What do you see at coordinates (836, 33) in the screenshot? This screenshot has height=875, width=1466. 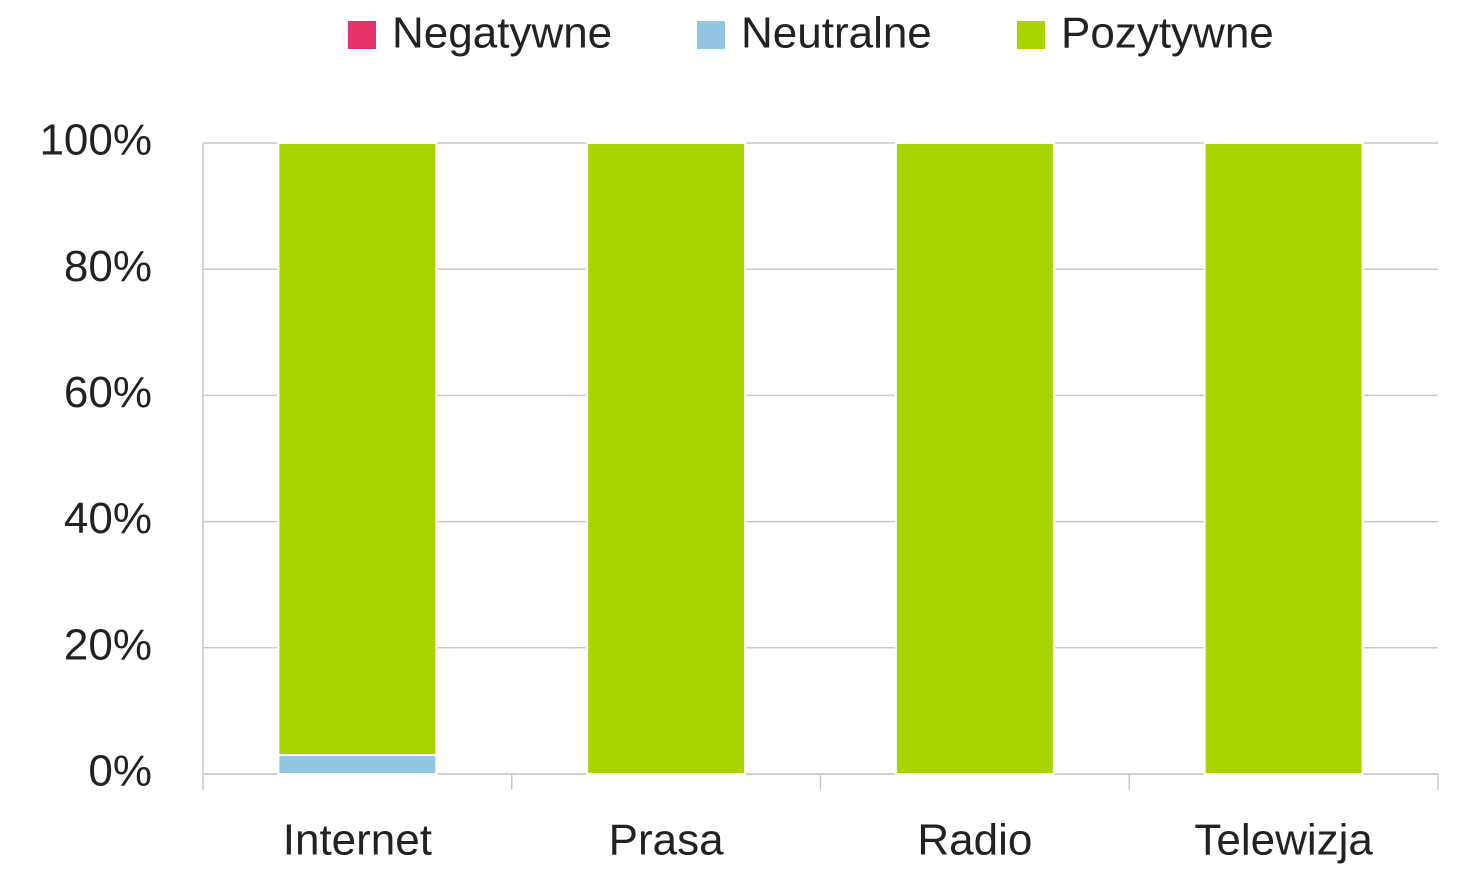 I see `legend-label: Neutralne` at bounding box center [836, 33].